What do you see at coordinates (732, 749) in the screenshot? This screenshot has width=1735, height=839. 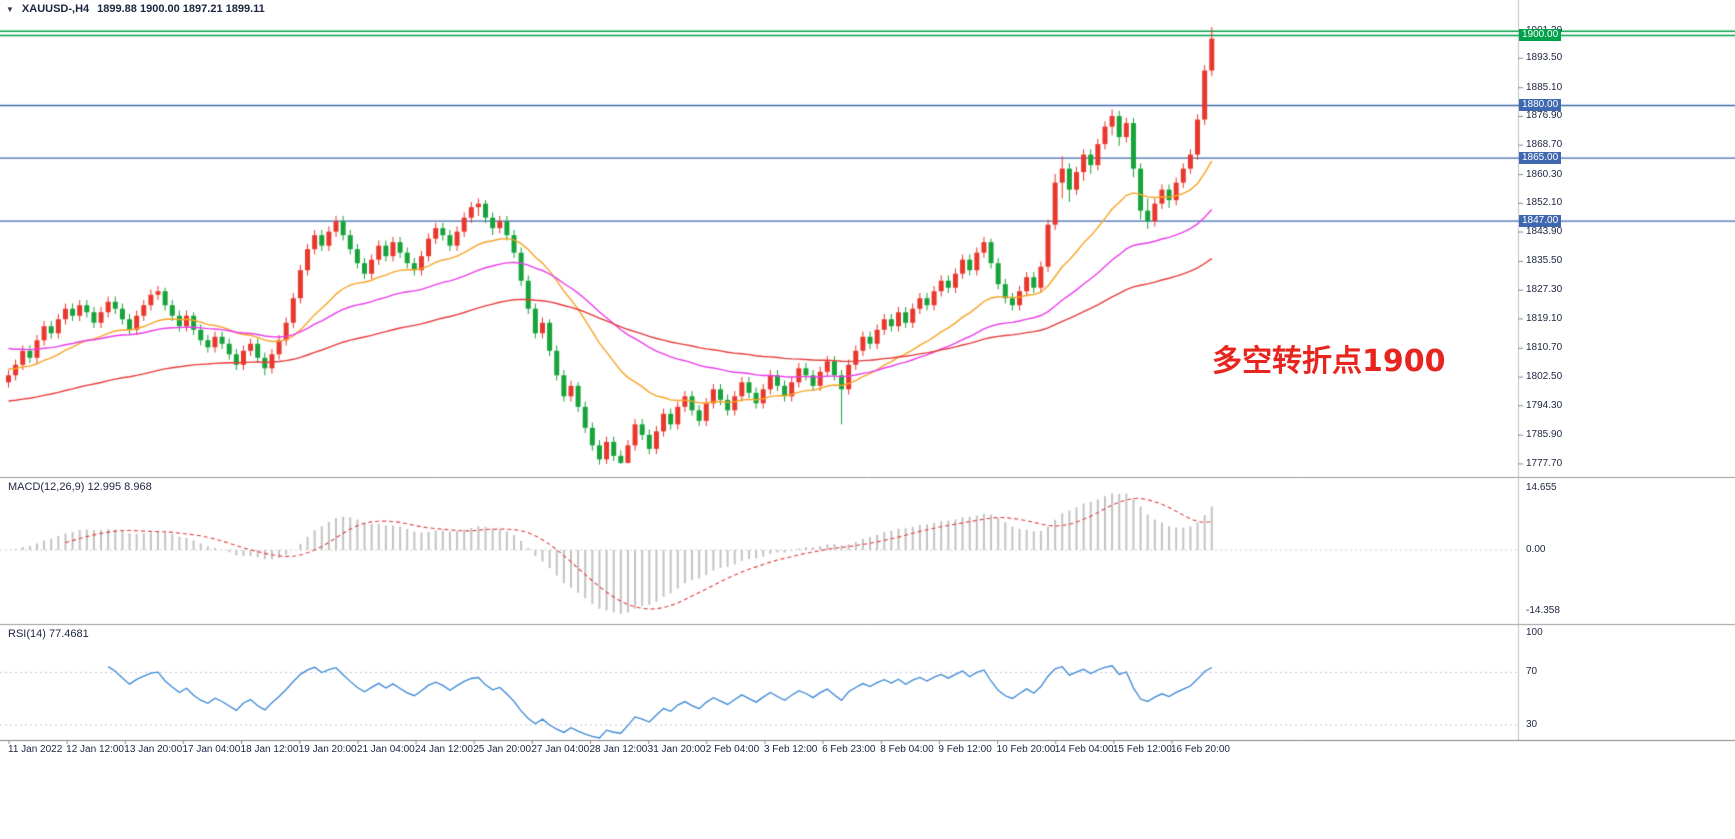 I see `time-axis-label: 2 Feb 04:00` at bounding box center [732, 749].